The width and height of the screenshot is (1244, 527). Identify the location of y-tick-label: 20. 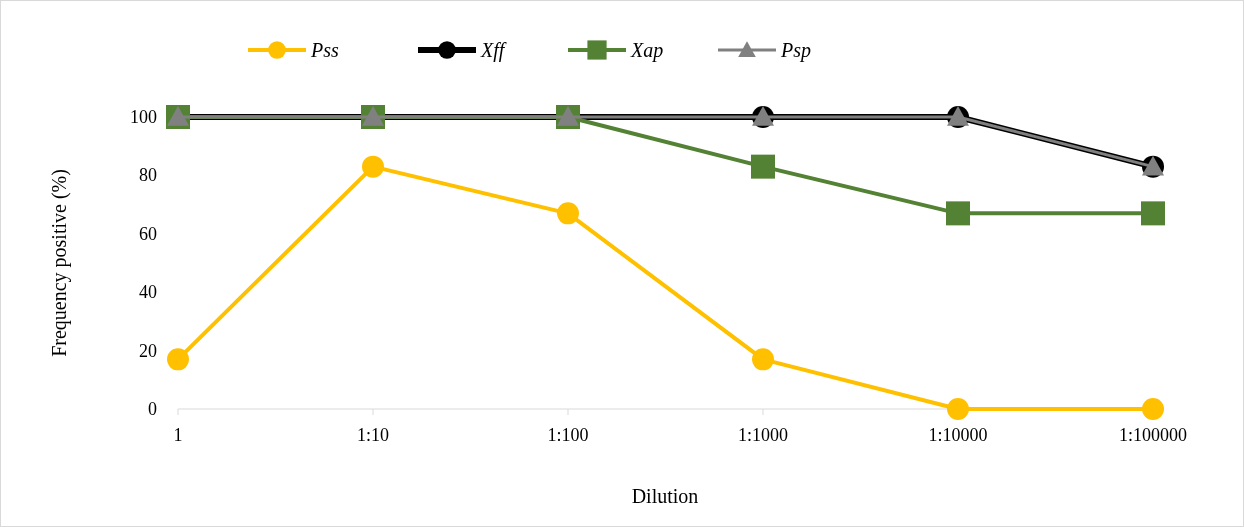
(148, 350).